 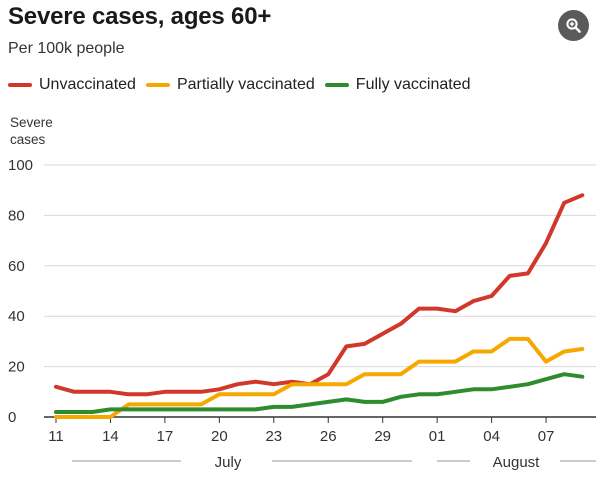 What do you see at coordinates (12, 417) in the screenshot?
I see `y-tick-label-0: 0` at bounding box center [12, 417].